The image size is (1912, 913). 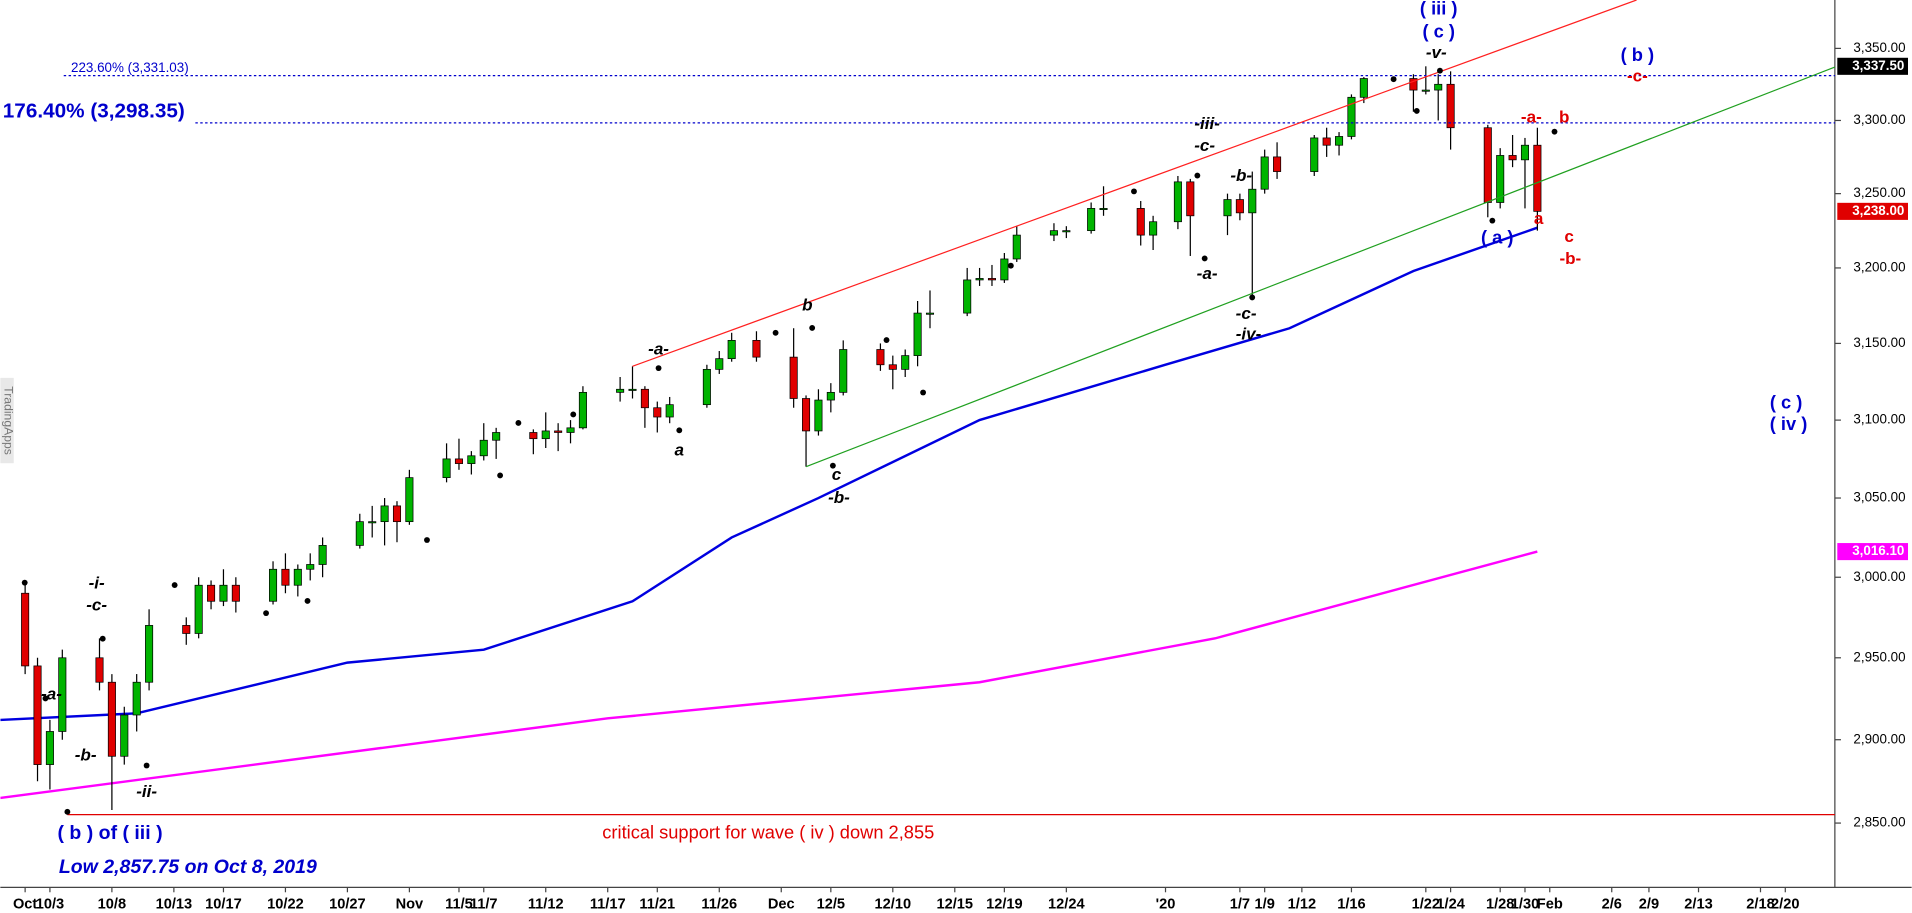 What do you see at coordinates (657, 904) in the screenshot?
I see `x-tick-label: 11/21` at bounding box center [657, 904].